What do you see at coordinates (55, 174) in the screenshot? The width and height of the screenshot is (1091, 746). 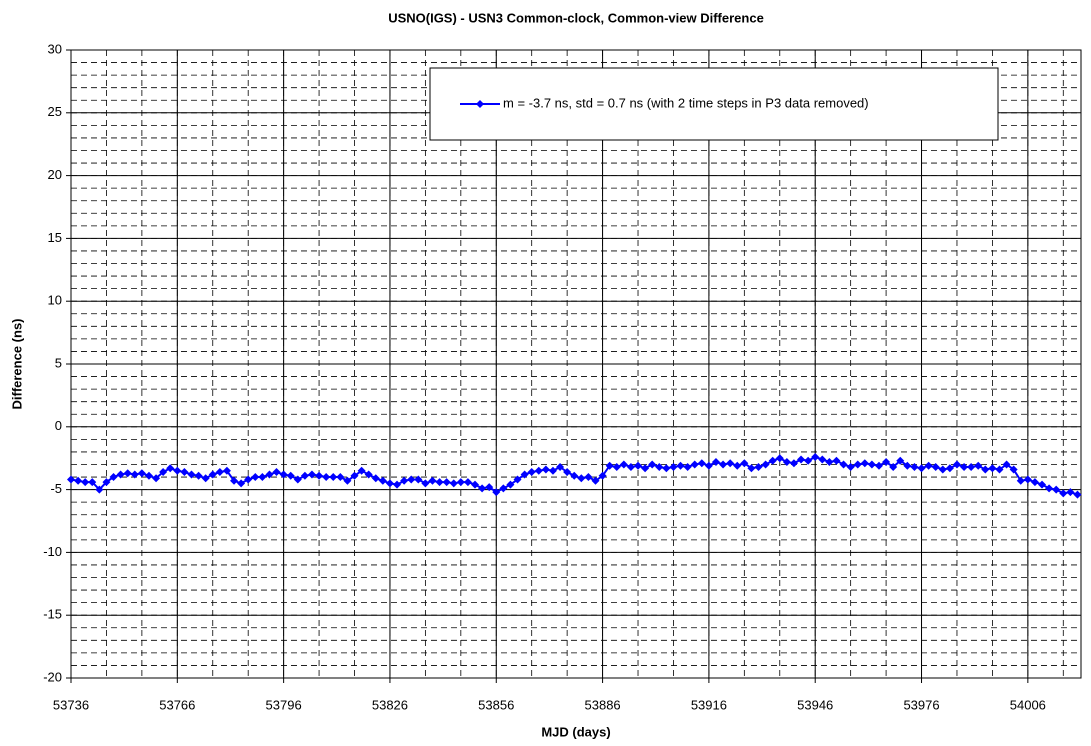 I see `y-tick-label: 20` at bounding box center [55, 174].